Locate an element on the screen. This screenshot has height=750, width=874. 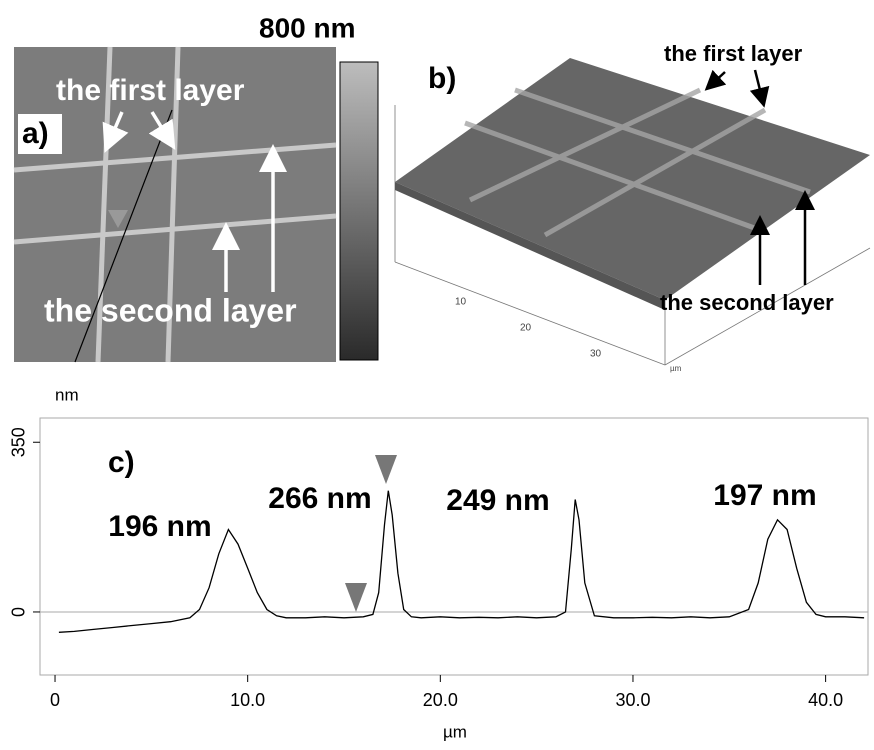
peak-label: 197 nm is located at coordinates (764, 495).